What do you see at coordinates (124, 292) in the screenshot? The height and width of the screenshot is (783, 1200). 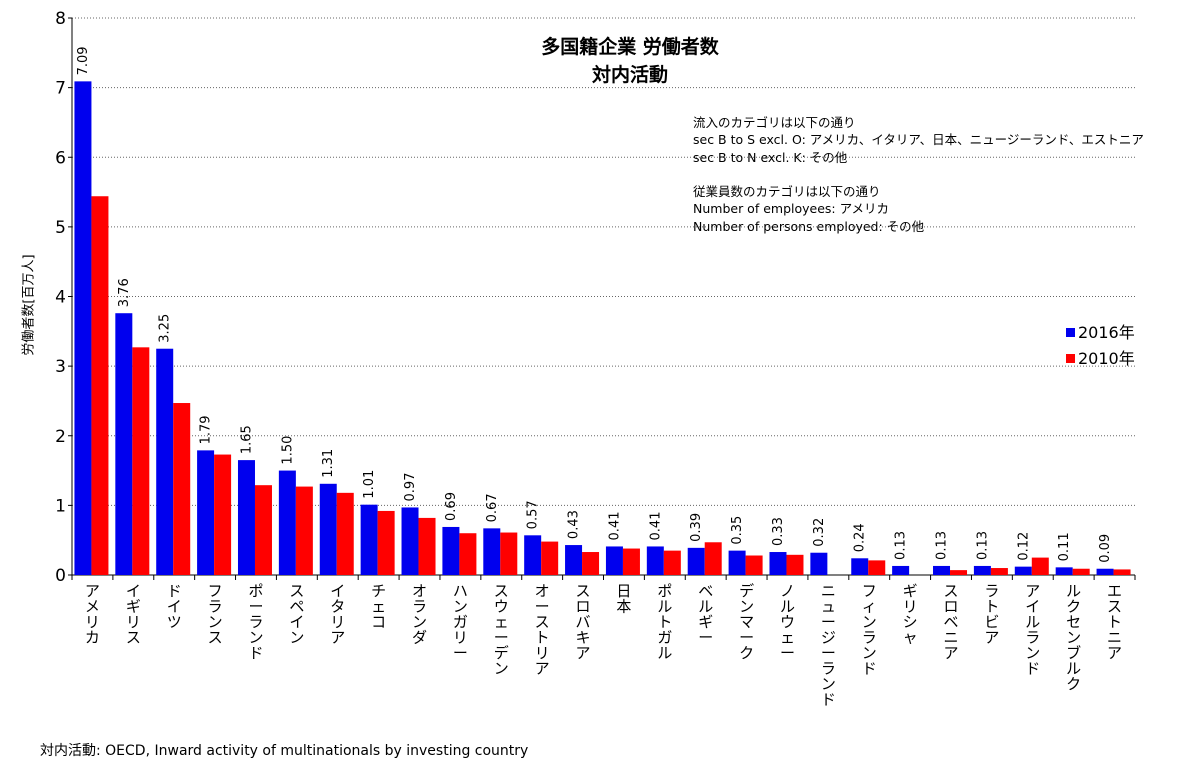 I see `data-label: 3.76` at bounding box center [124, 292].